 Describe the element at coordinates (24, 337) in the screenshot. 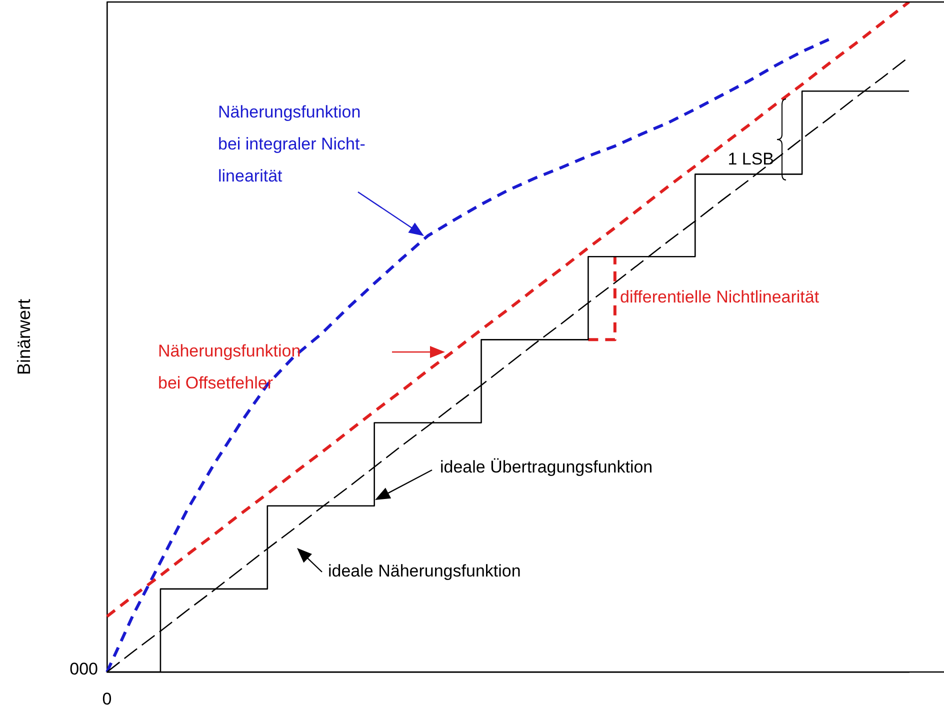

I see `y-axis-title: Binärwert` at that location.